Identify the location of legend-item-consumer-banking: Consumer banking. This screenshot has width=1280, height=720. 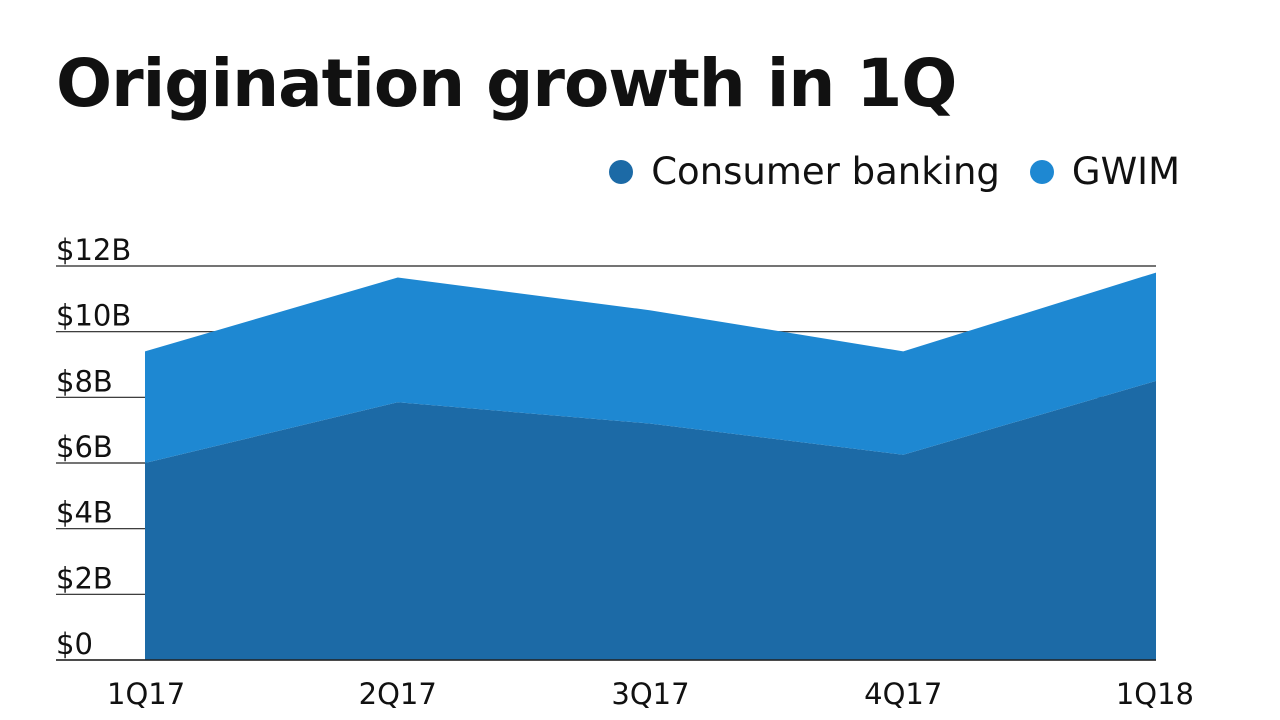
(804, 171).